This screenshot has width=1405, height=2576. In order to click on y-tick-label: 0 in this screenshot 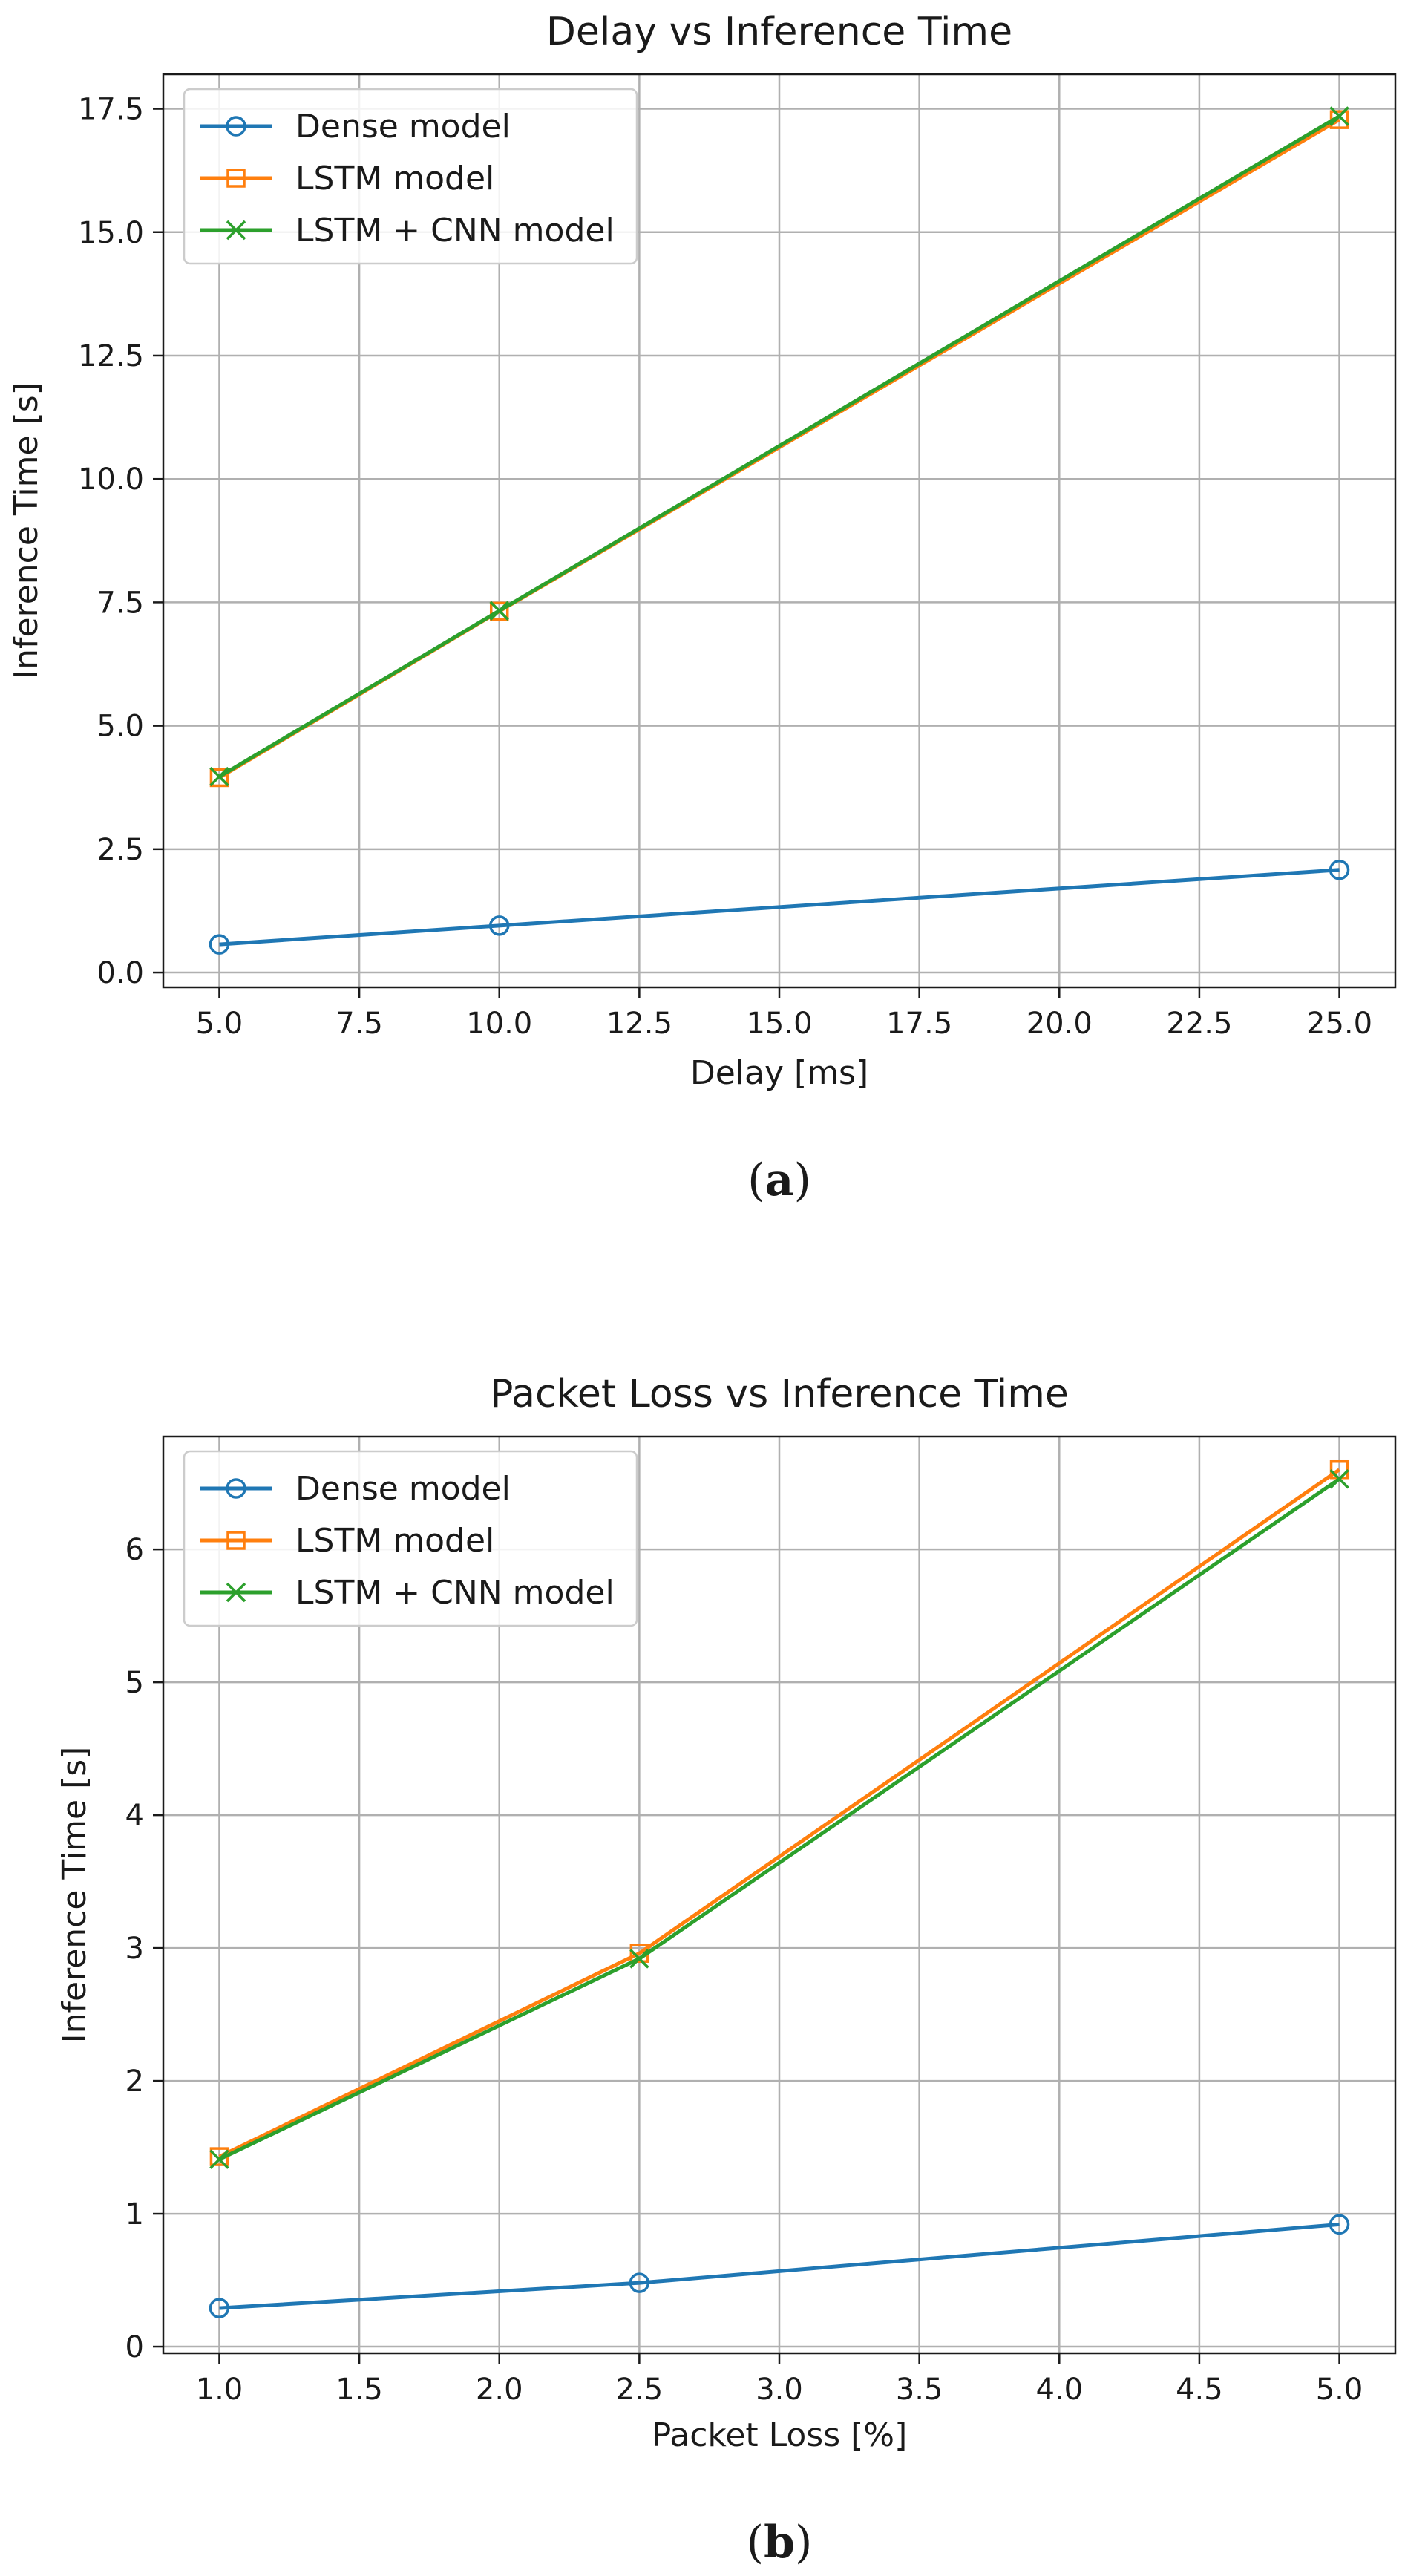, I will do `click(134, 2347)`.